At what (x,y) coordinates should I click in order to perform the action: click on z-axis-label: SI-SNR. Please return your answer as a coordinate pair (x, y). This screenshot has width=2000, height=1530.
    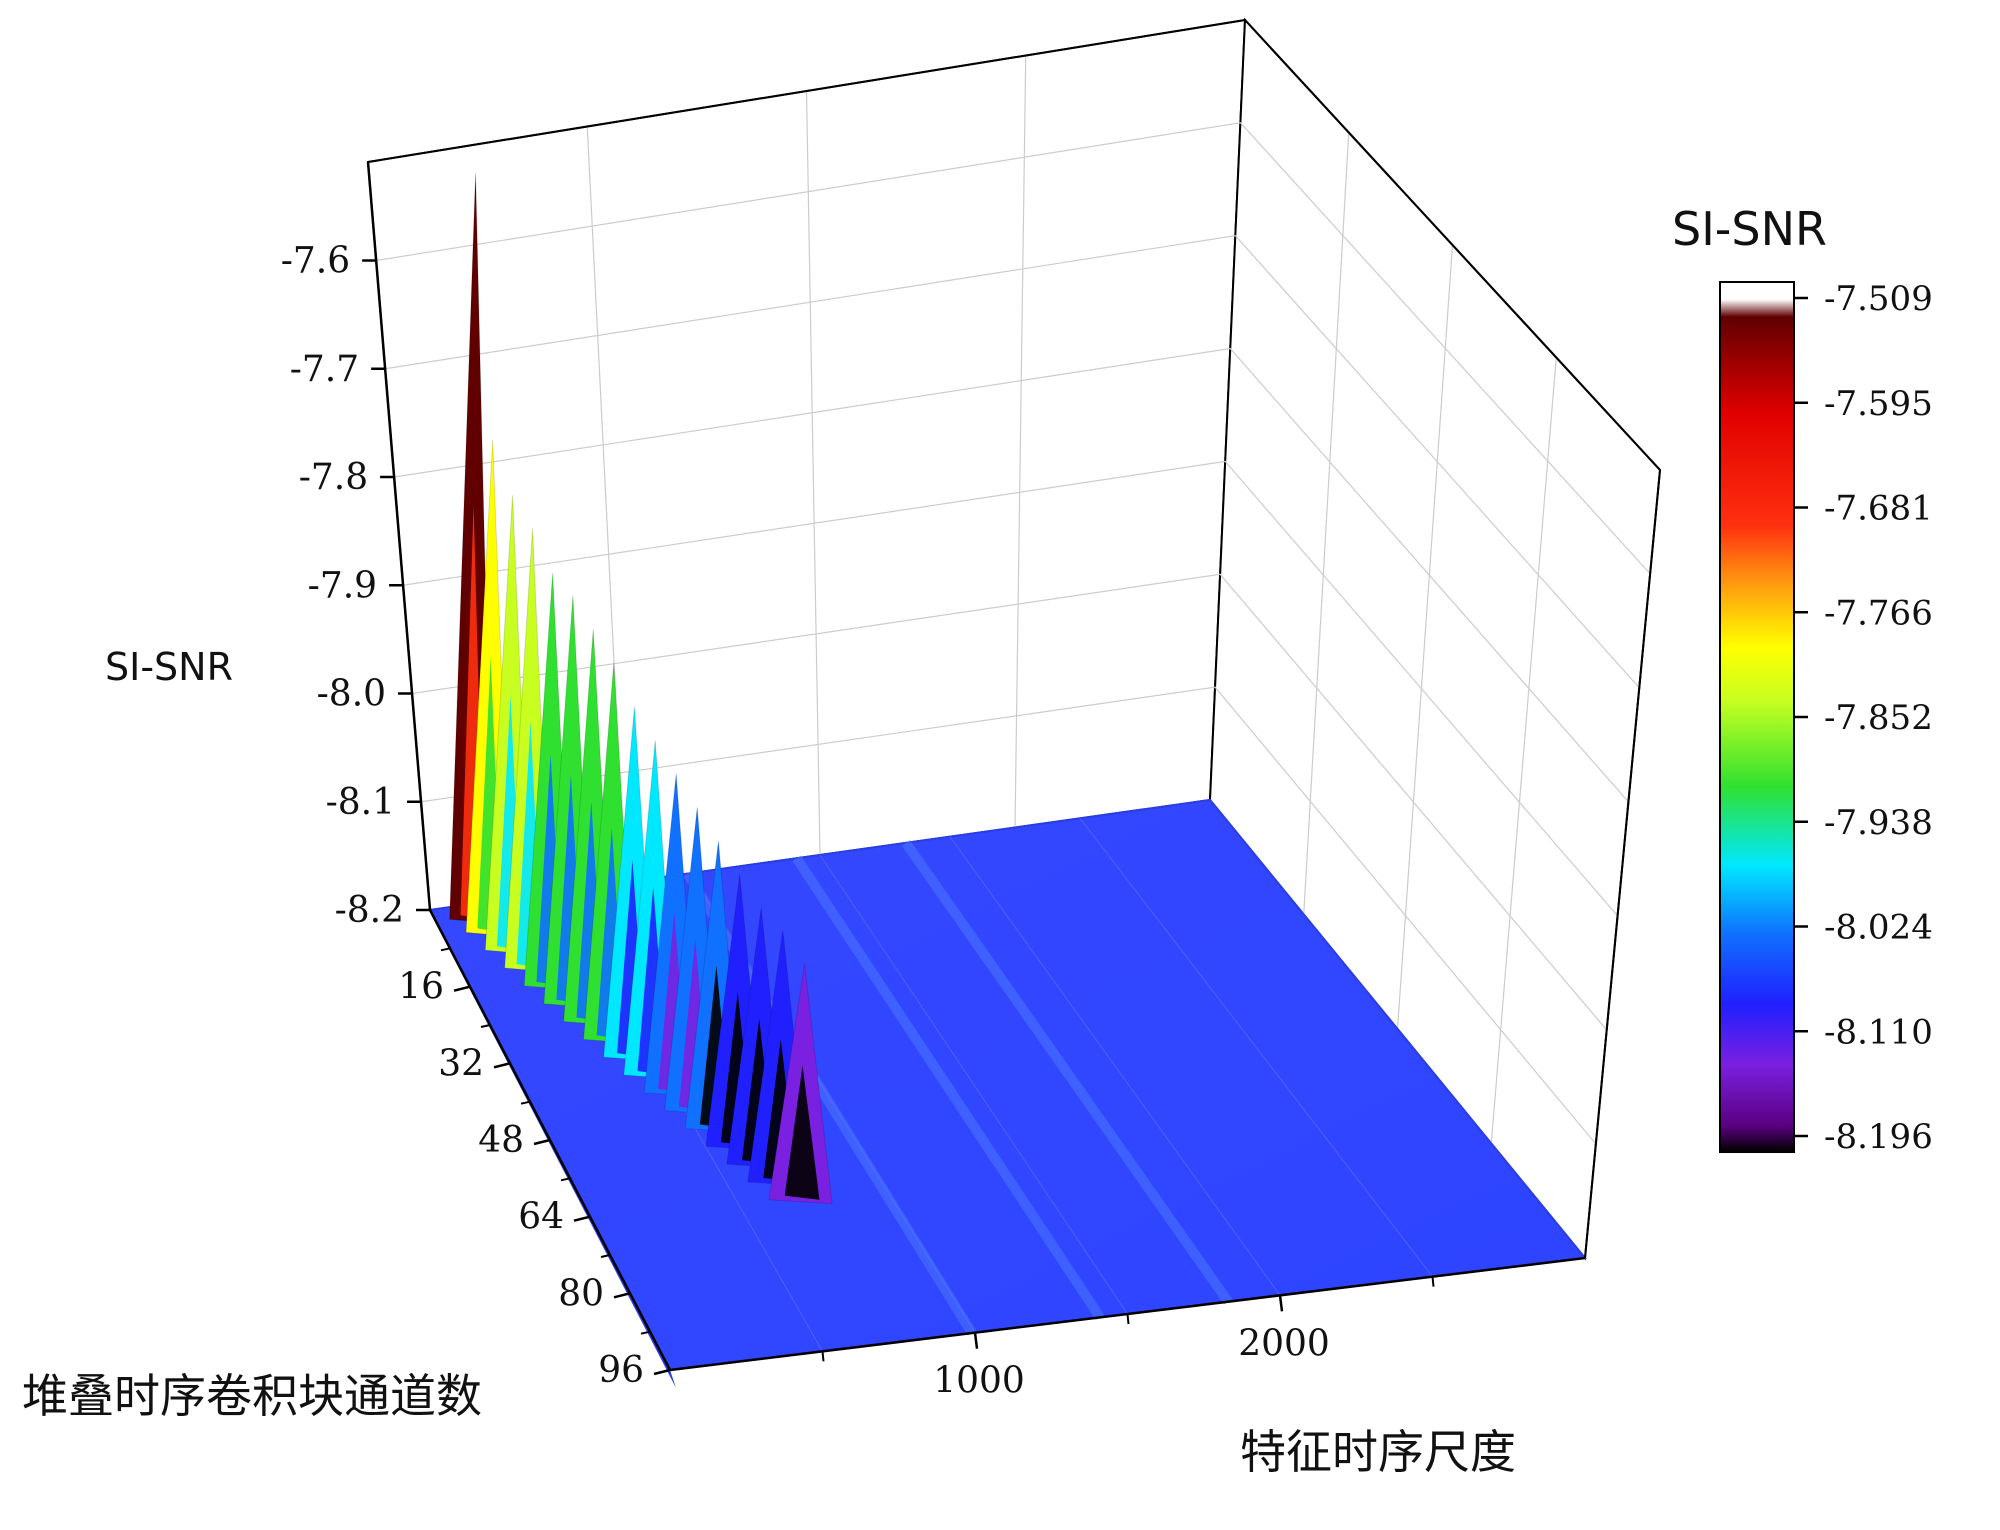
    Looking at the image, I should click on (169, 667).